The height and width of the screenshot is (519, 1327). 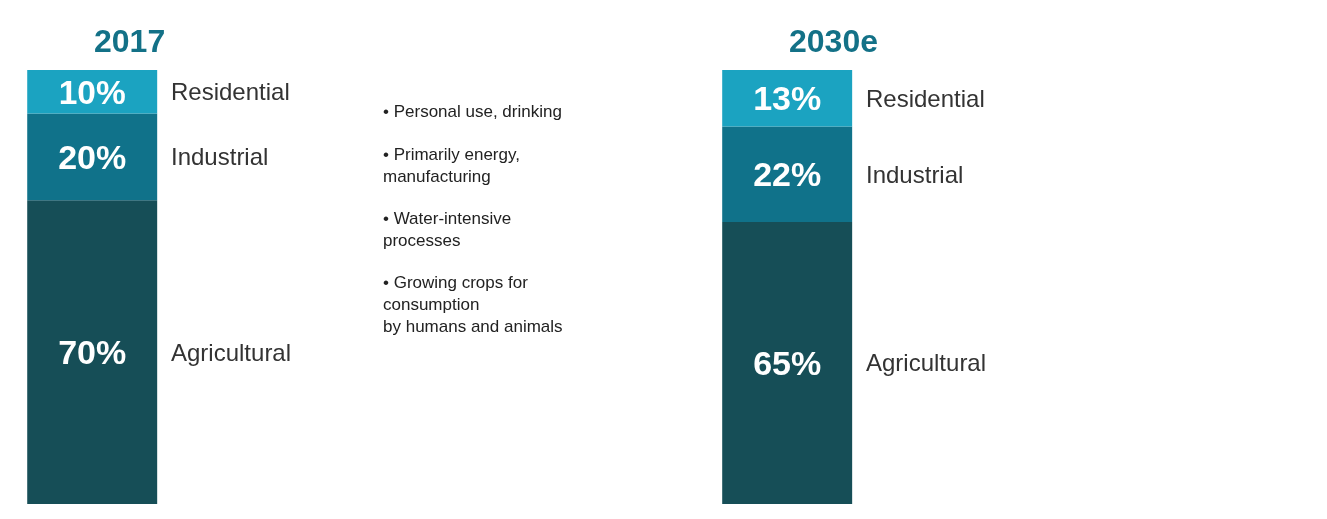 What do you see at coordinates (472, 111) in the screenshot?
I see `text: • Personal use, drinking` at bounding box center [472, 111].